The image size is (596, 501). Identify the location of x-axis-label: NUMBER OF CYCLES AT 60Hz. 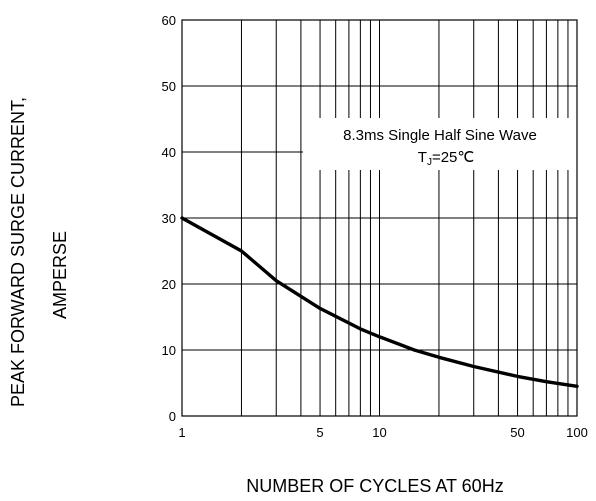
(374, 486).